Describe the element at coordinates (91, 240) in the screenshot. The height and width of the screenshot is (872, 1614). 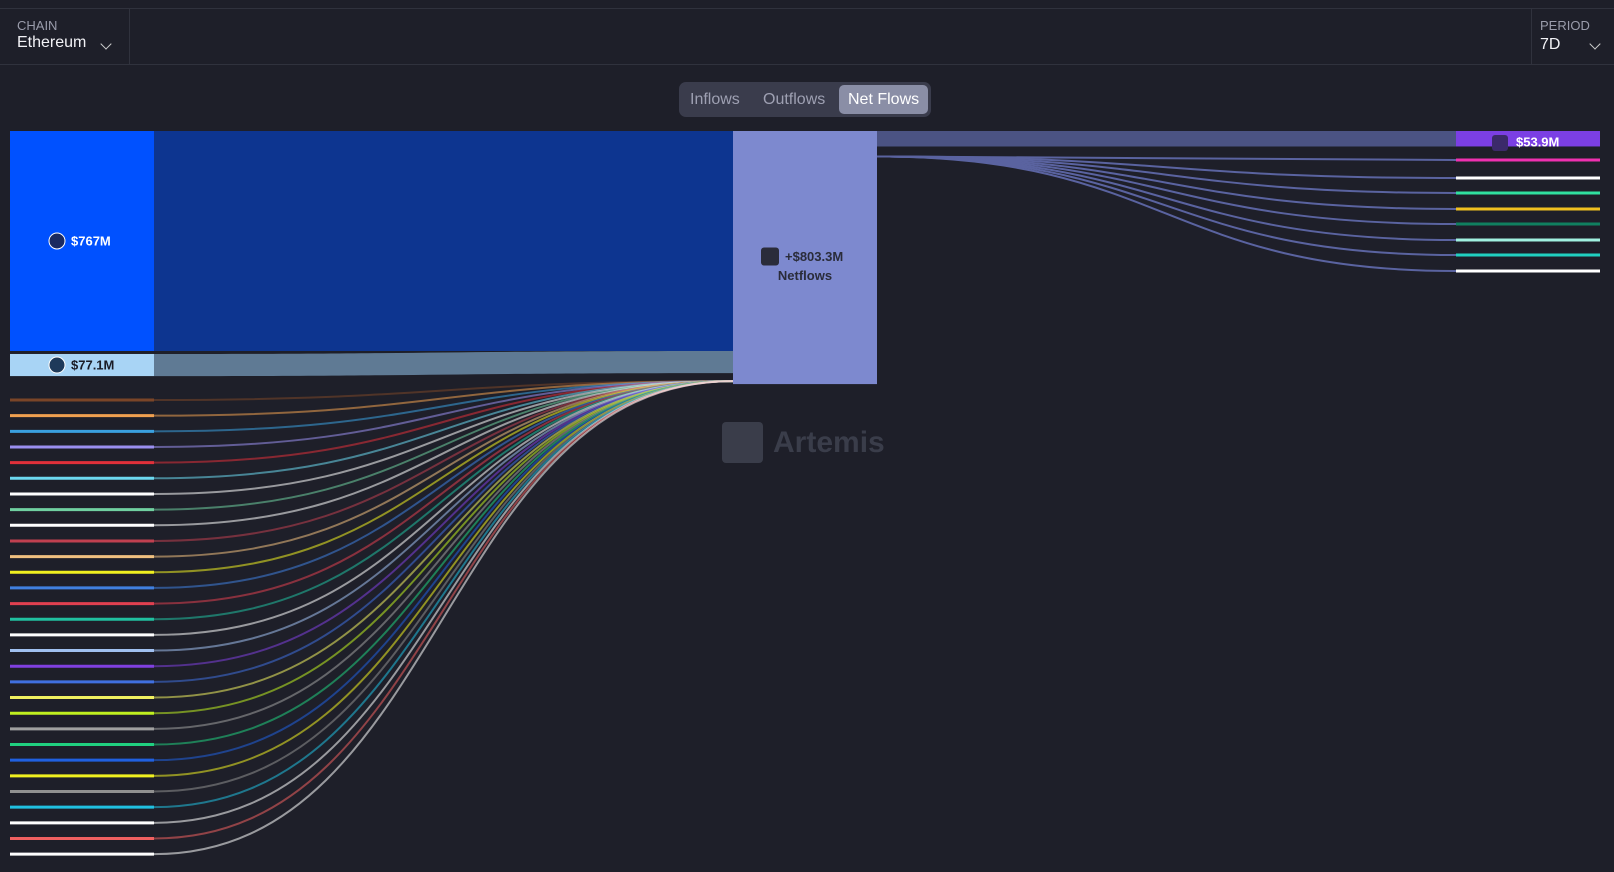
I see `node-label: $767M` at that location.